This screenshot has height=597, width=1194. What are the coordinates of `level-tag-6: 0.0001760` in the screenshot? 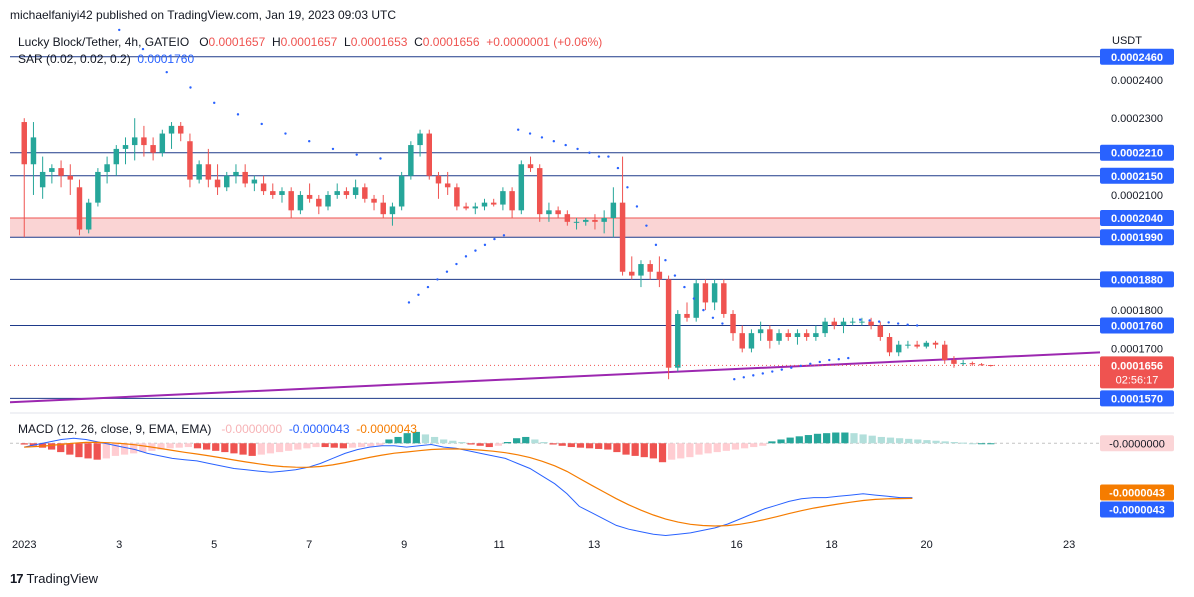 It's located at (1137, 325).